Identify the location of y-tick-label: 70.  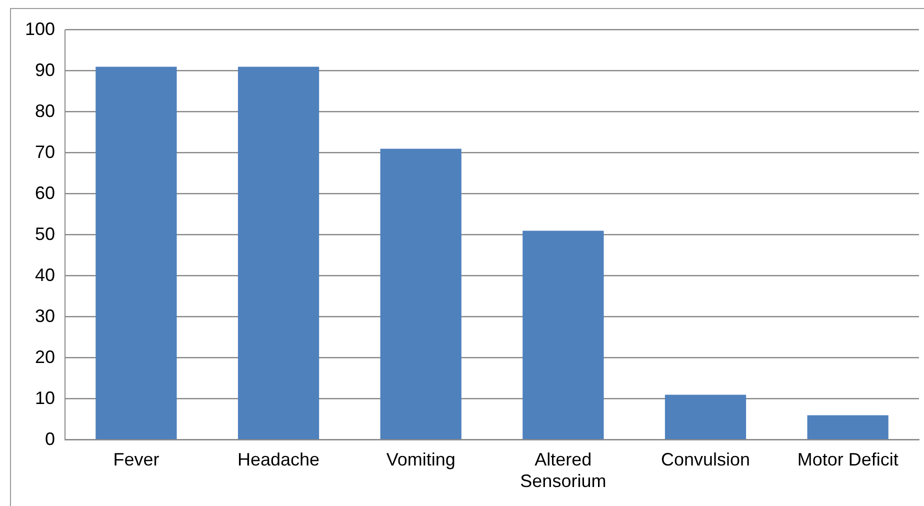
(45, 152).